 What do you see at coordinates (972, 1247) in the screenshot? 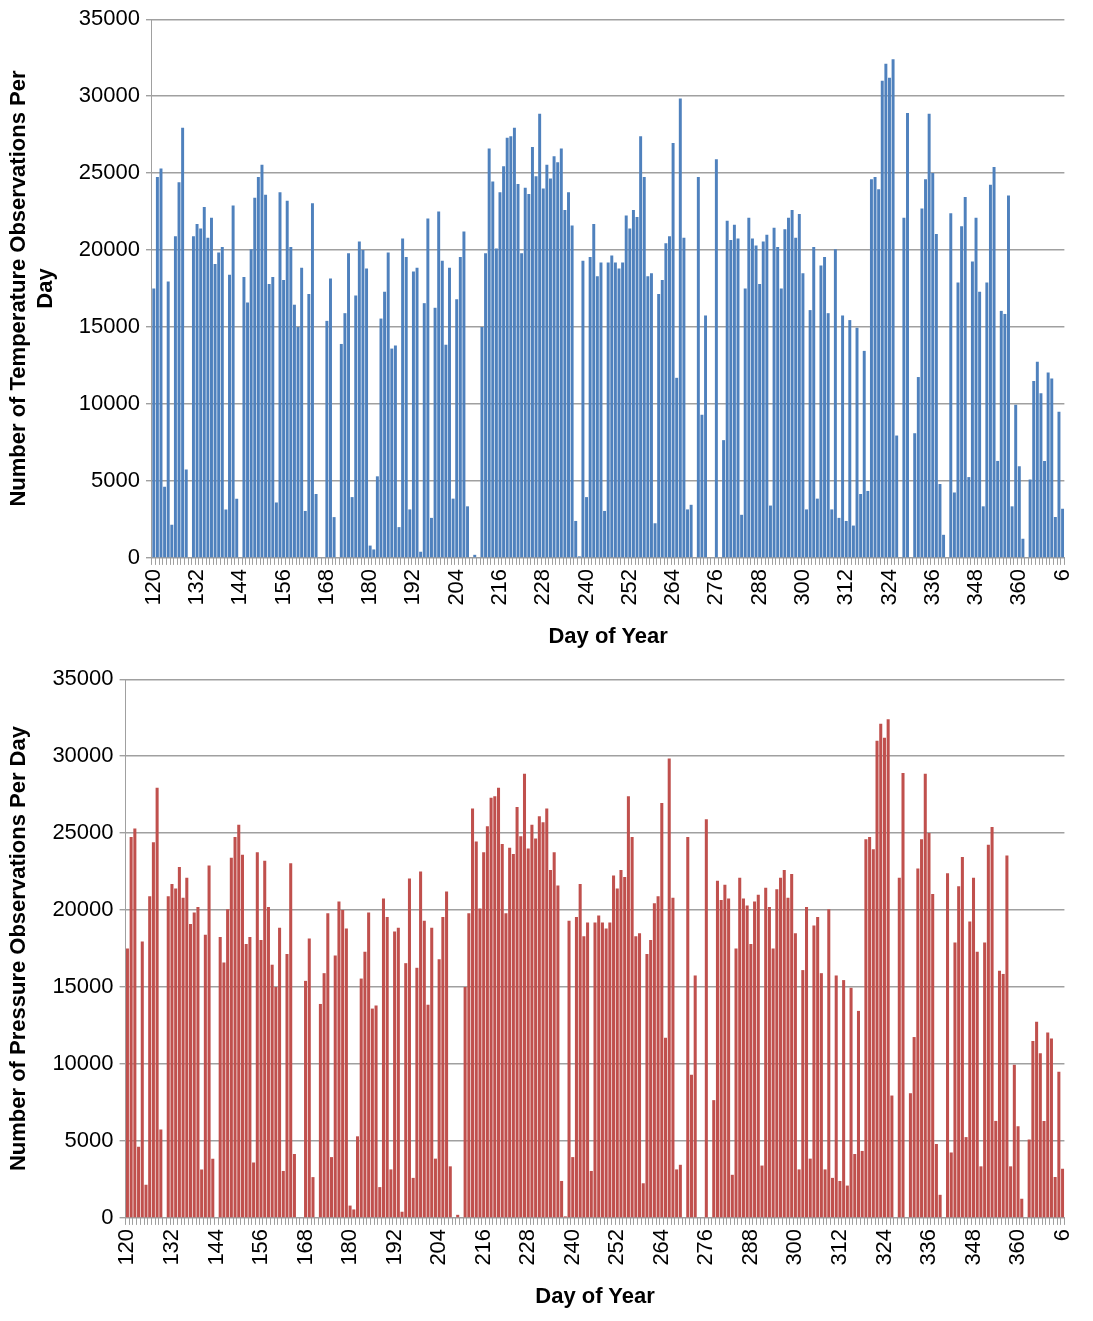
I see `x-tick-label: 348` at bounding box center [972, 1247].